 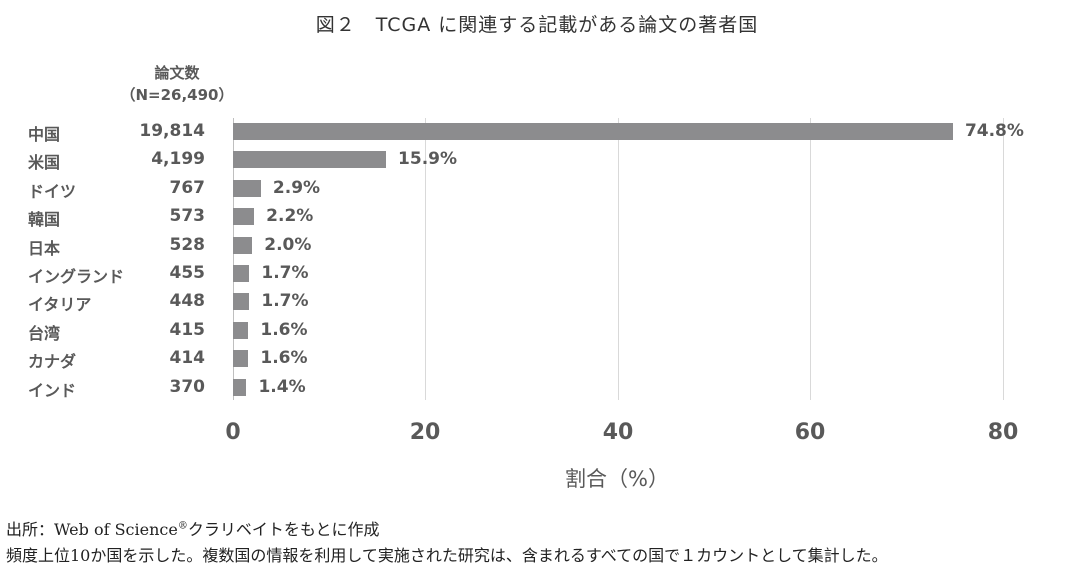 What do you see at coordinates (537, 189) in the screenshot?
I see `bar-row: ドイツ 767 2.9%` at bounding box center [537, 189].